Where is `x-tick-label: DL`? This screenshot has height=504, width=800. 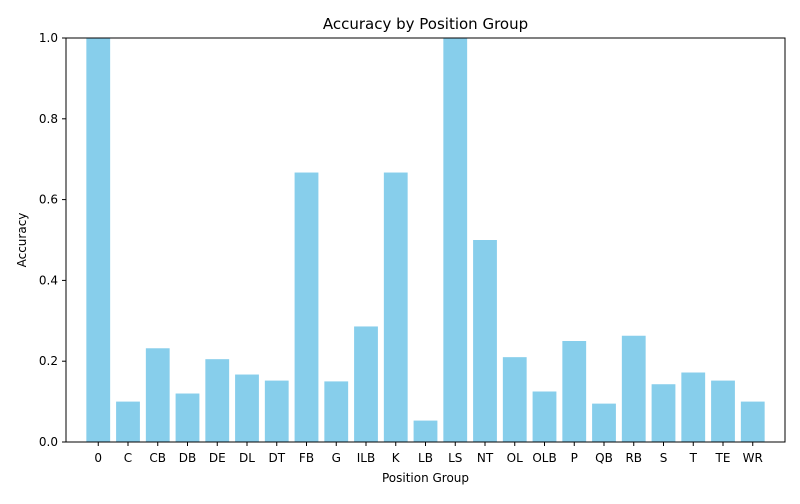 x-tick-label: DL is located at coordinates (247, 458).